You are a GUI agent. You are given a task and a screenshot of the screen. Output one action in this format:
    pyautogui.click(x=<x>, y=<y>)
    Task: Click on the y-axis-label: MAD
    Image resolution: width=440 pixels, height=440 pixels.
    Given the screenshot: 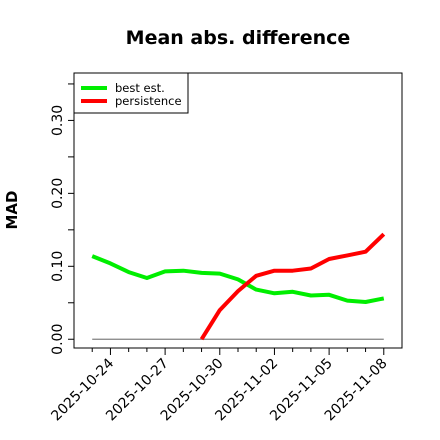 What is the action you would take?
    pyautogui.click(x=12, y=210)
    